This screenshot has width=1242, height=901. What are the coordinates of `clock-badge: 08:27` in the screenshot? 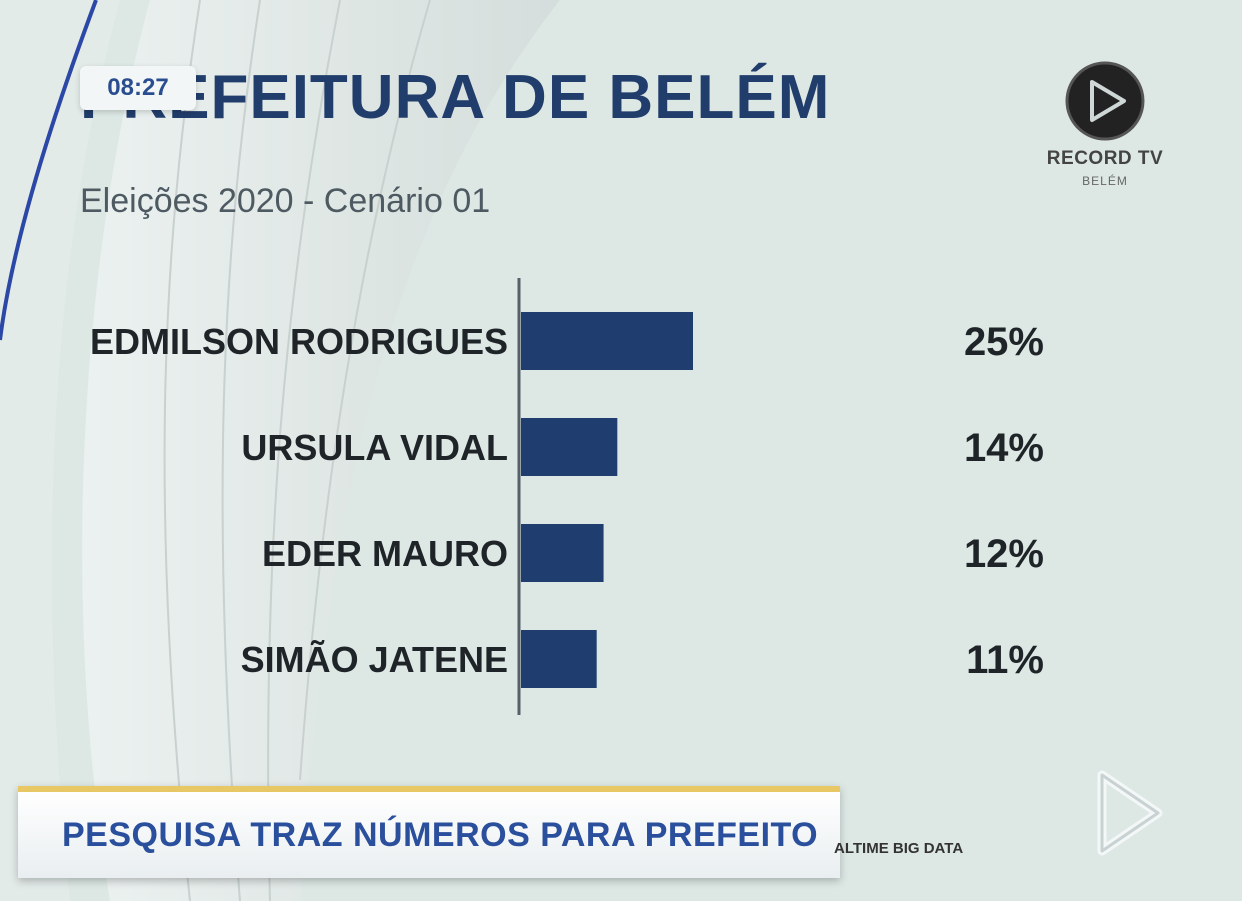 It's located at (138, 88).